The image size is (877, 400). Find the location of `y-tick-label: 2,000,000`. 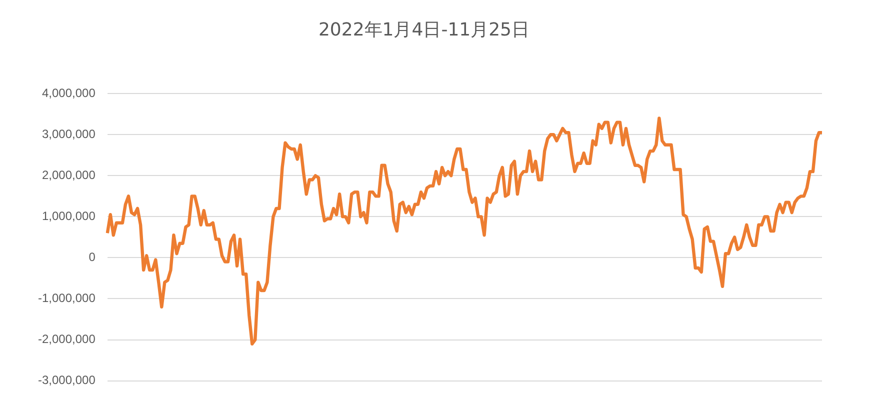

y-tick-label: 2,000,000 is located at coordinates (69, 175).